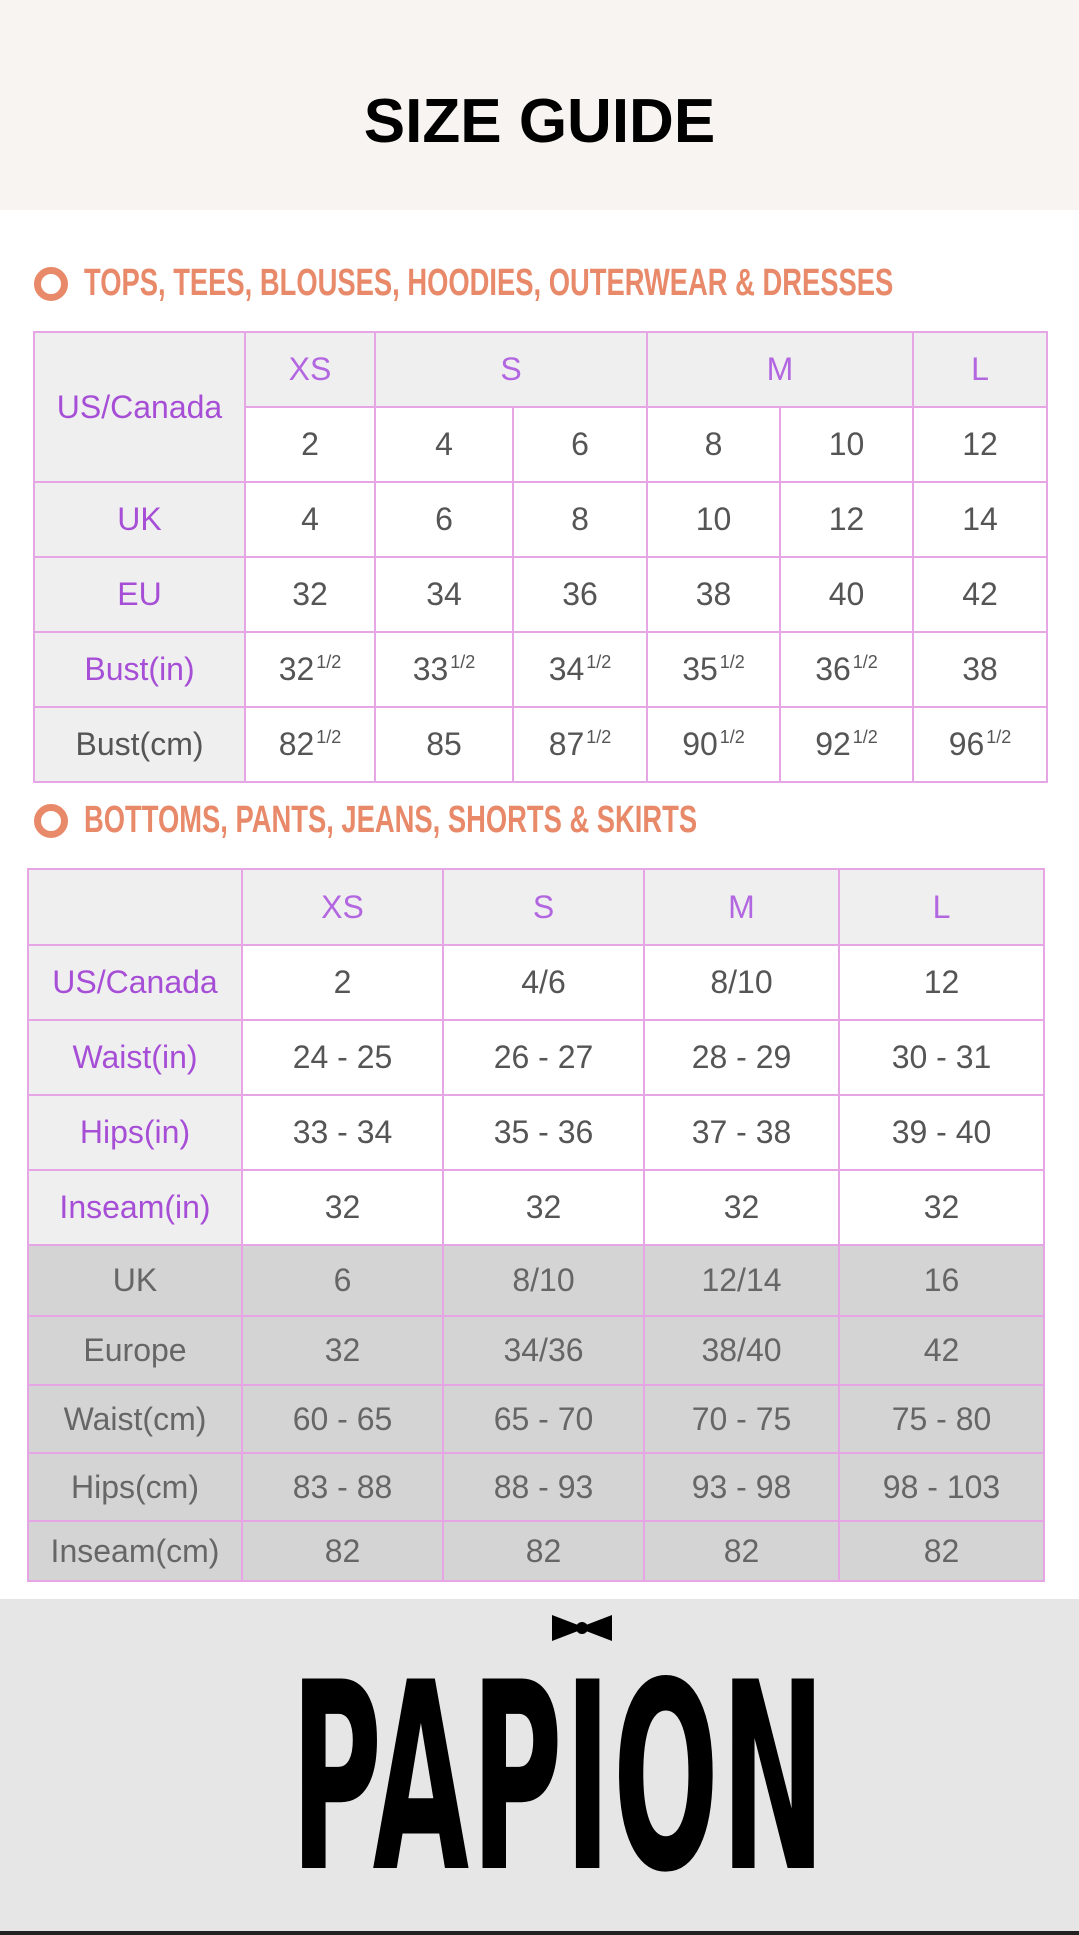 The height and width of the screenshot is (1935, 1079). I want to click on cell: 93 - 98, so click(741, 1487).